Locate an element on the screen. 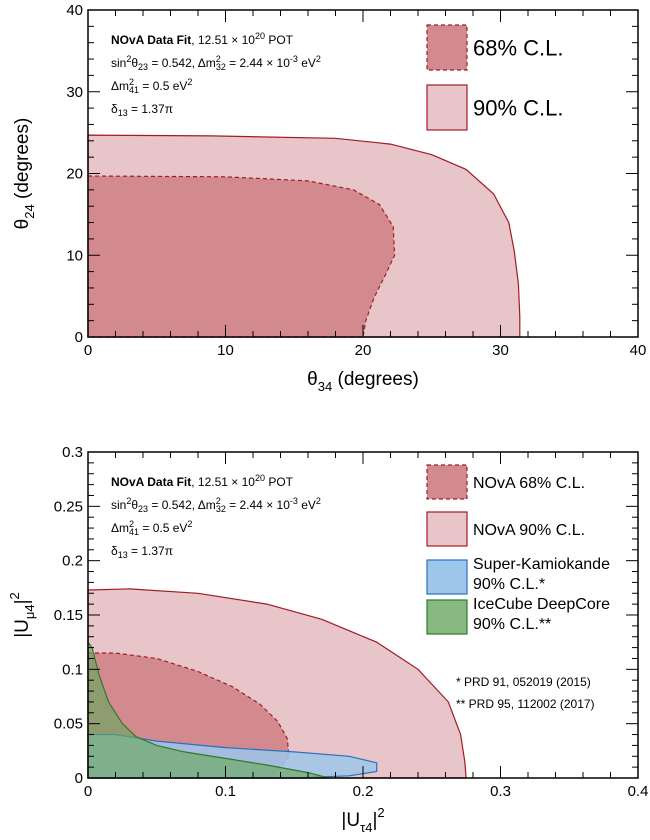  x-tick-label: 20 is located at coordinates (363, 350).